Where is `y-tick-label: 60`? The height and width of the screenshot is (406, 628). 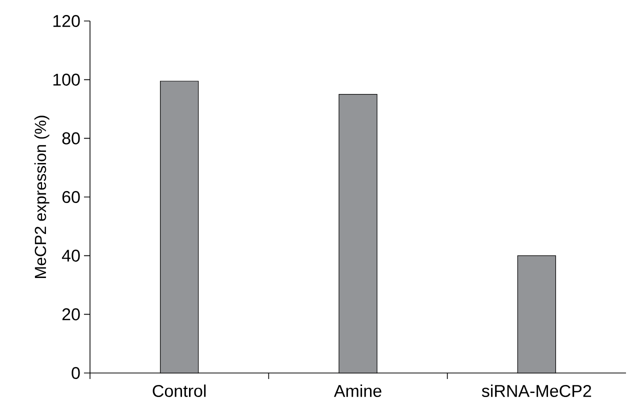 y-tick-label: 60 is located at coordinates (71, 197).